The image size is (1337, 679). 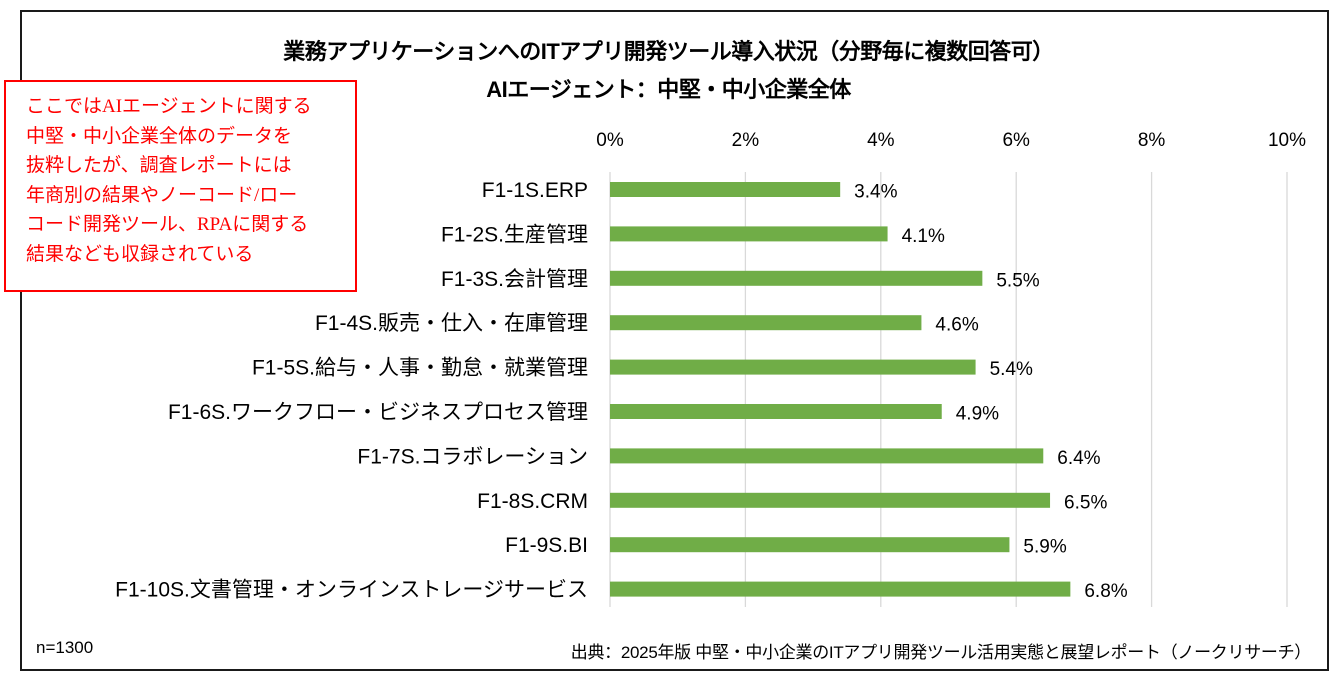 What do you see at coordinates (1044, 547) in the screenshot?
I see `data-label: 5.9%` at bounding box center [1044, 547].